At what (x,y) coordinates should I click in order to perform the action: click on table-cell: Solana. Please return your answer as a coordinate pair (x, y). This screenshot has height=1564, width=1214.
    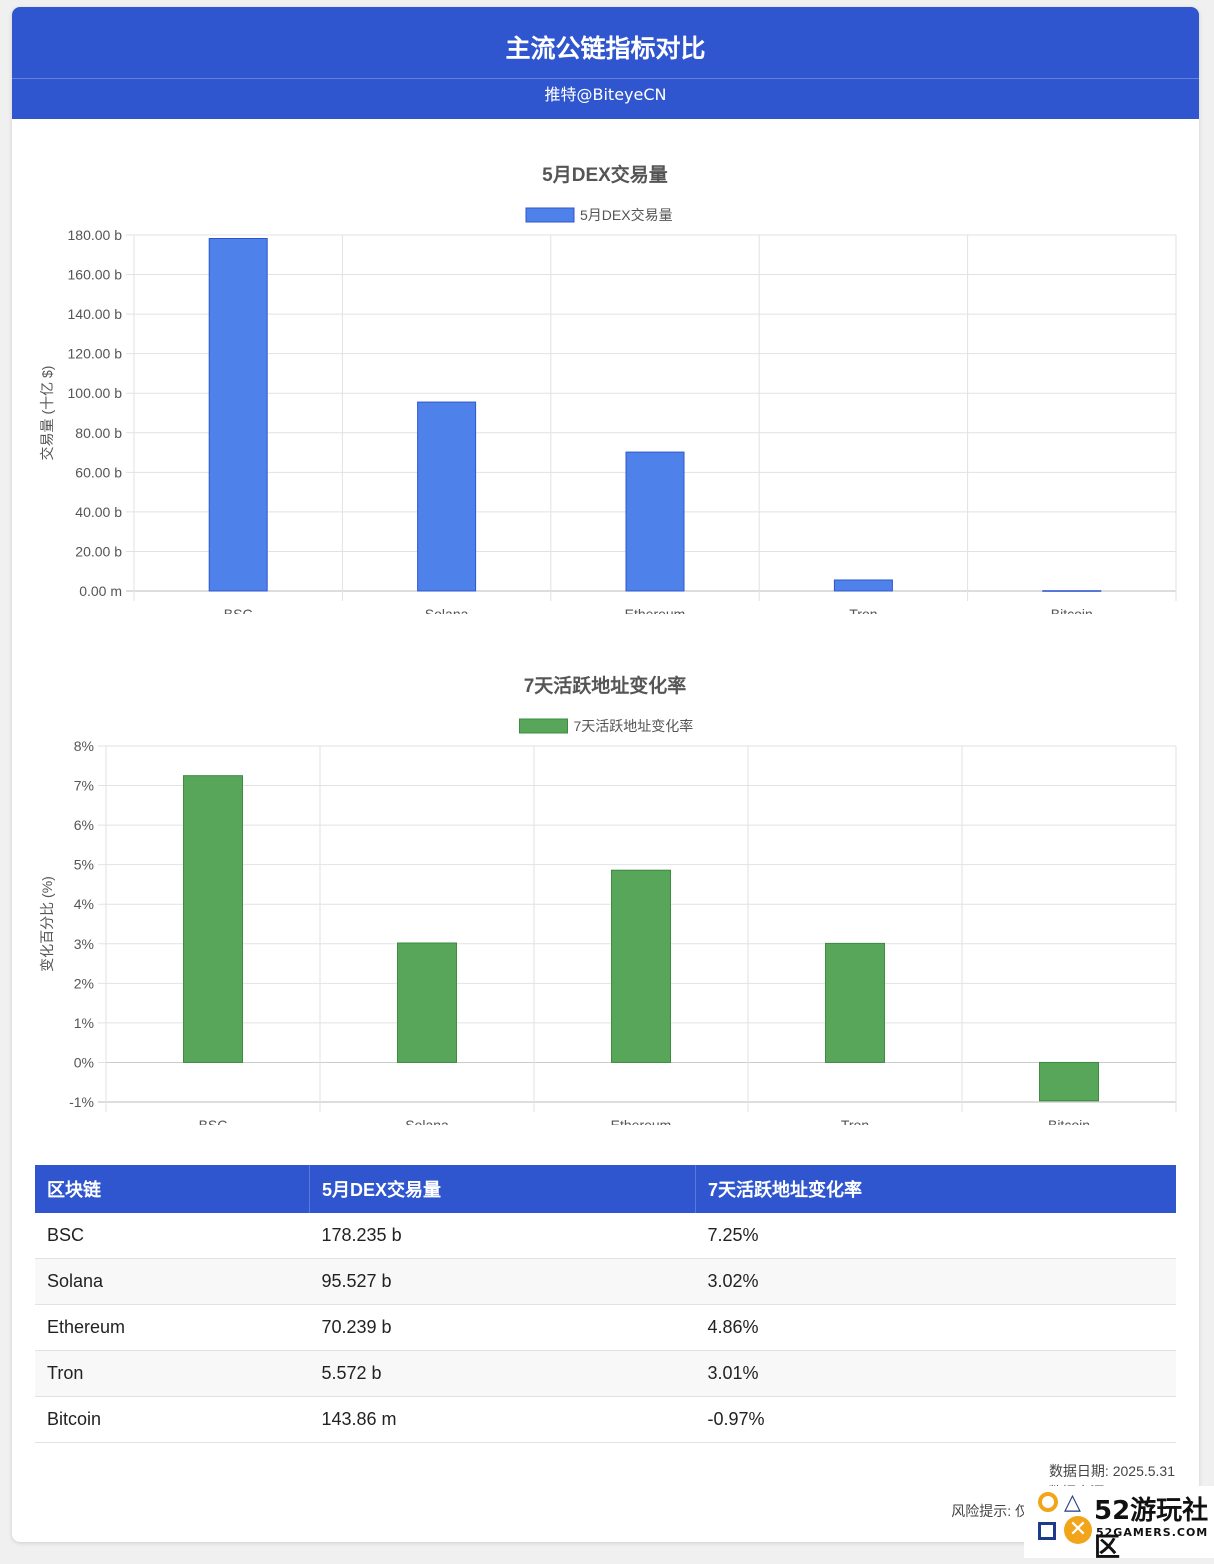
    Looking at the image, I should click on (172, 1281).